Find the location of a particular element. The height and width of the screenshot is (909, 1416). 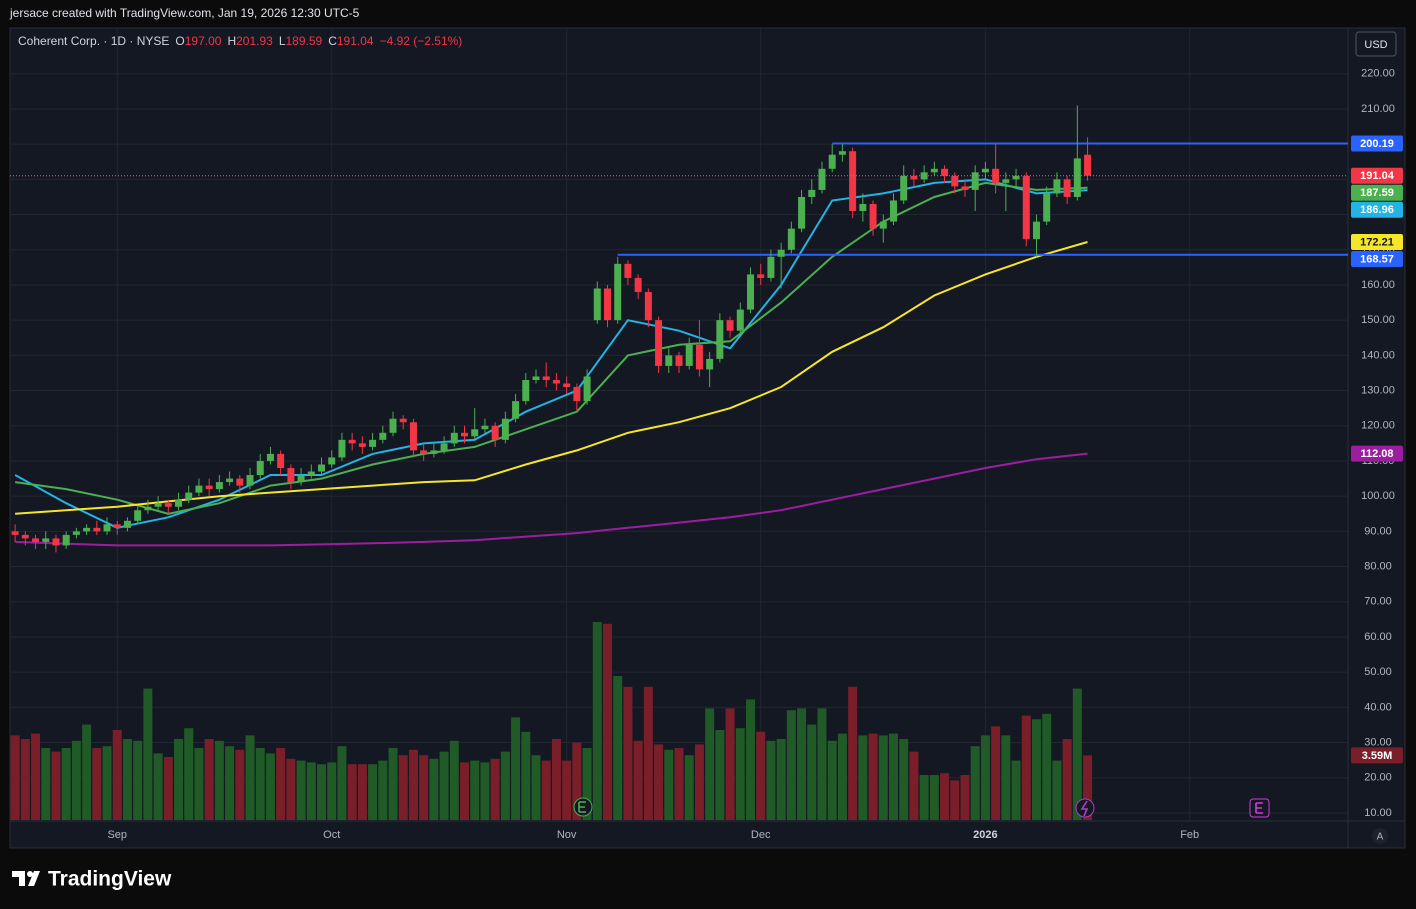

future-earnings-icon is located at coordinates (1259, 808).